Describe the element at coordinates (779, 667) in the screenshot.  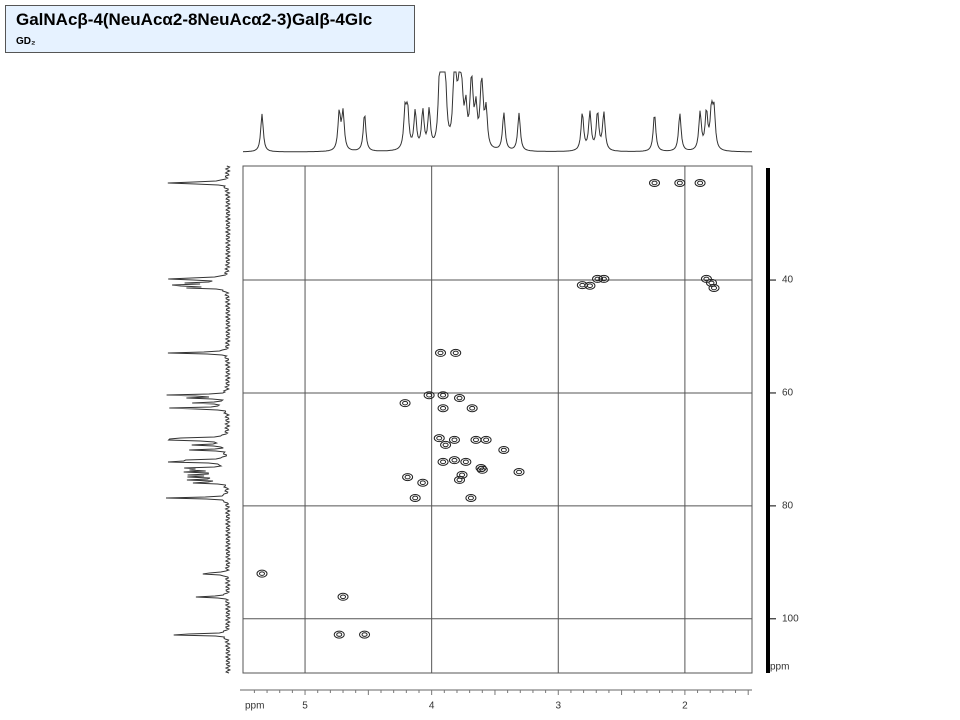
I see `y-axis-label: ppm` at that location.